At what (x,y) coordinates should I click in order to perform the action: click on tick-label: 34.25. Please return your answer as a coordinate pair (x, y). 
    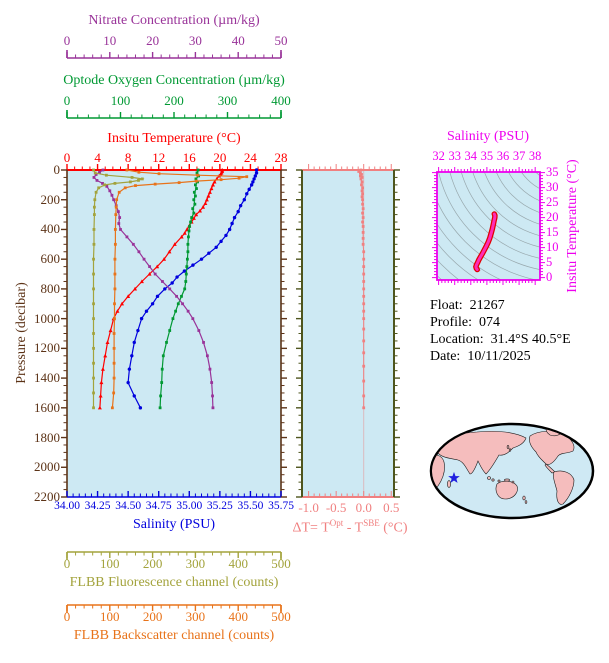
    Looking at the image, I should click on (97, 506).